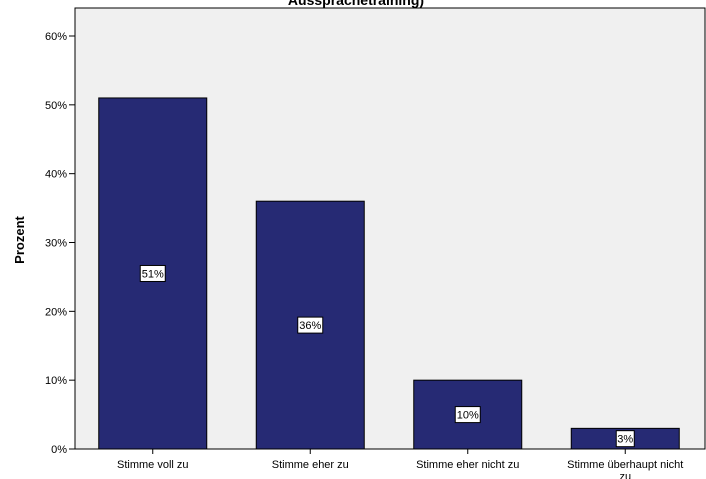  I want to click on data-label: 10%, so click(468, 416).